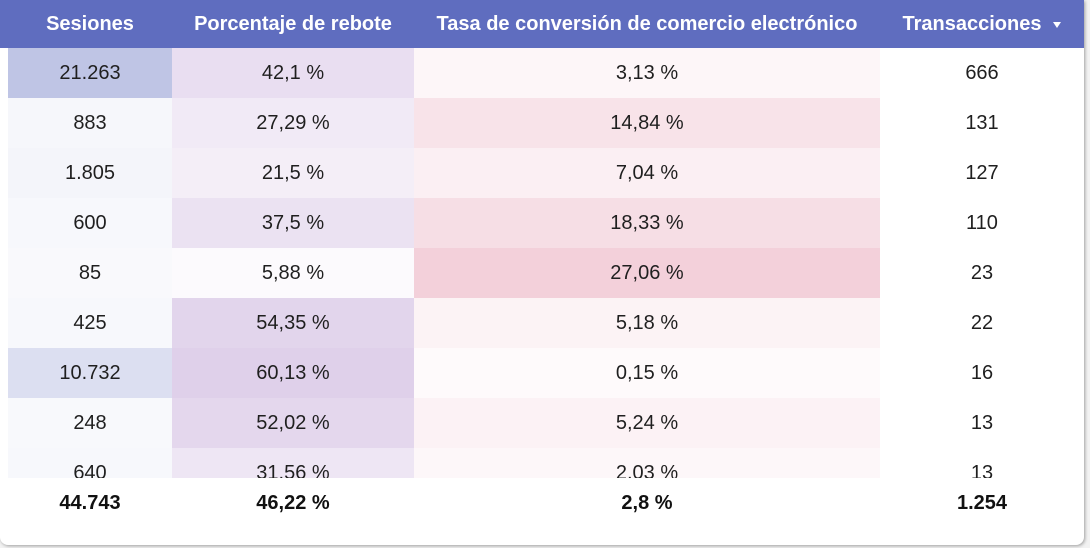  I want to click on cell-porcentaje-rebote: 54,35 %, so click(293, 323).